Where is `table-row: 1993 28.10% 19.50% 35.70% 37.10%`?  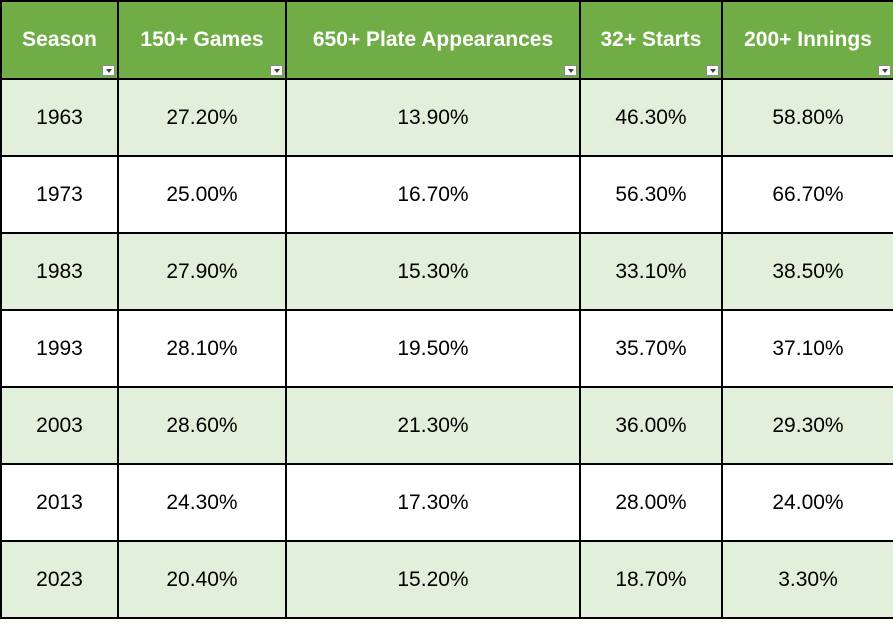
table-row: 1993 28.10% 19.50% 35.70% 37.10% is located at coordinates (446, 348).